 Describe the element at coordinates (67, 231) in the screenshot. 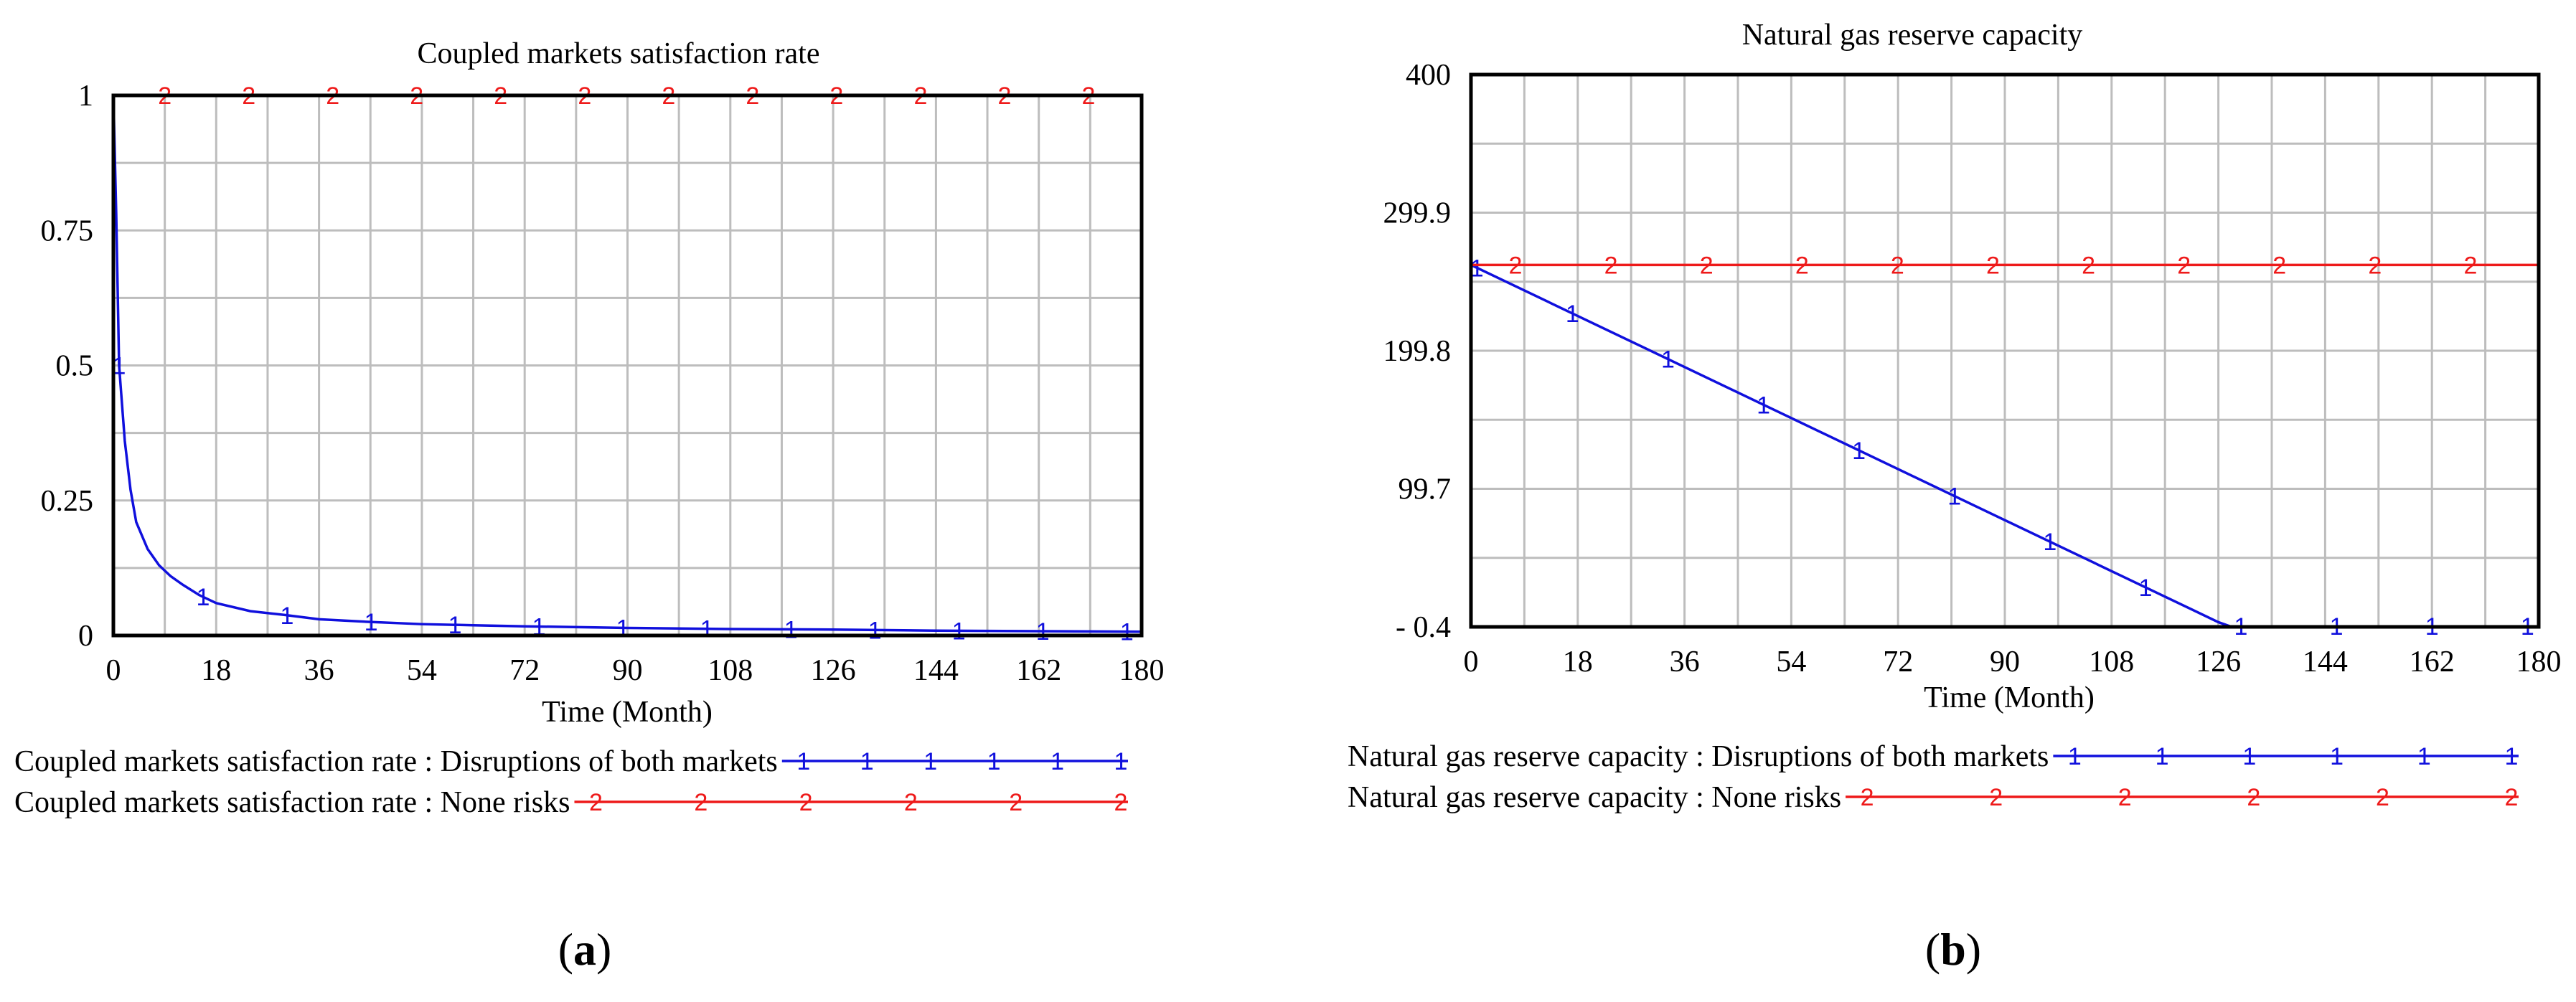

I see `chart-a-y-tick-label: 0.75` at that location.